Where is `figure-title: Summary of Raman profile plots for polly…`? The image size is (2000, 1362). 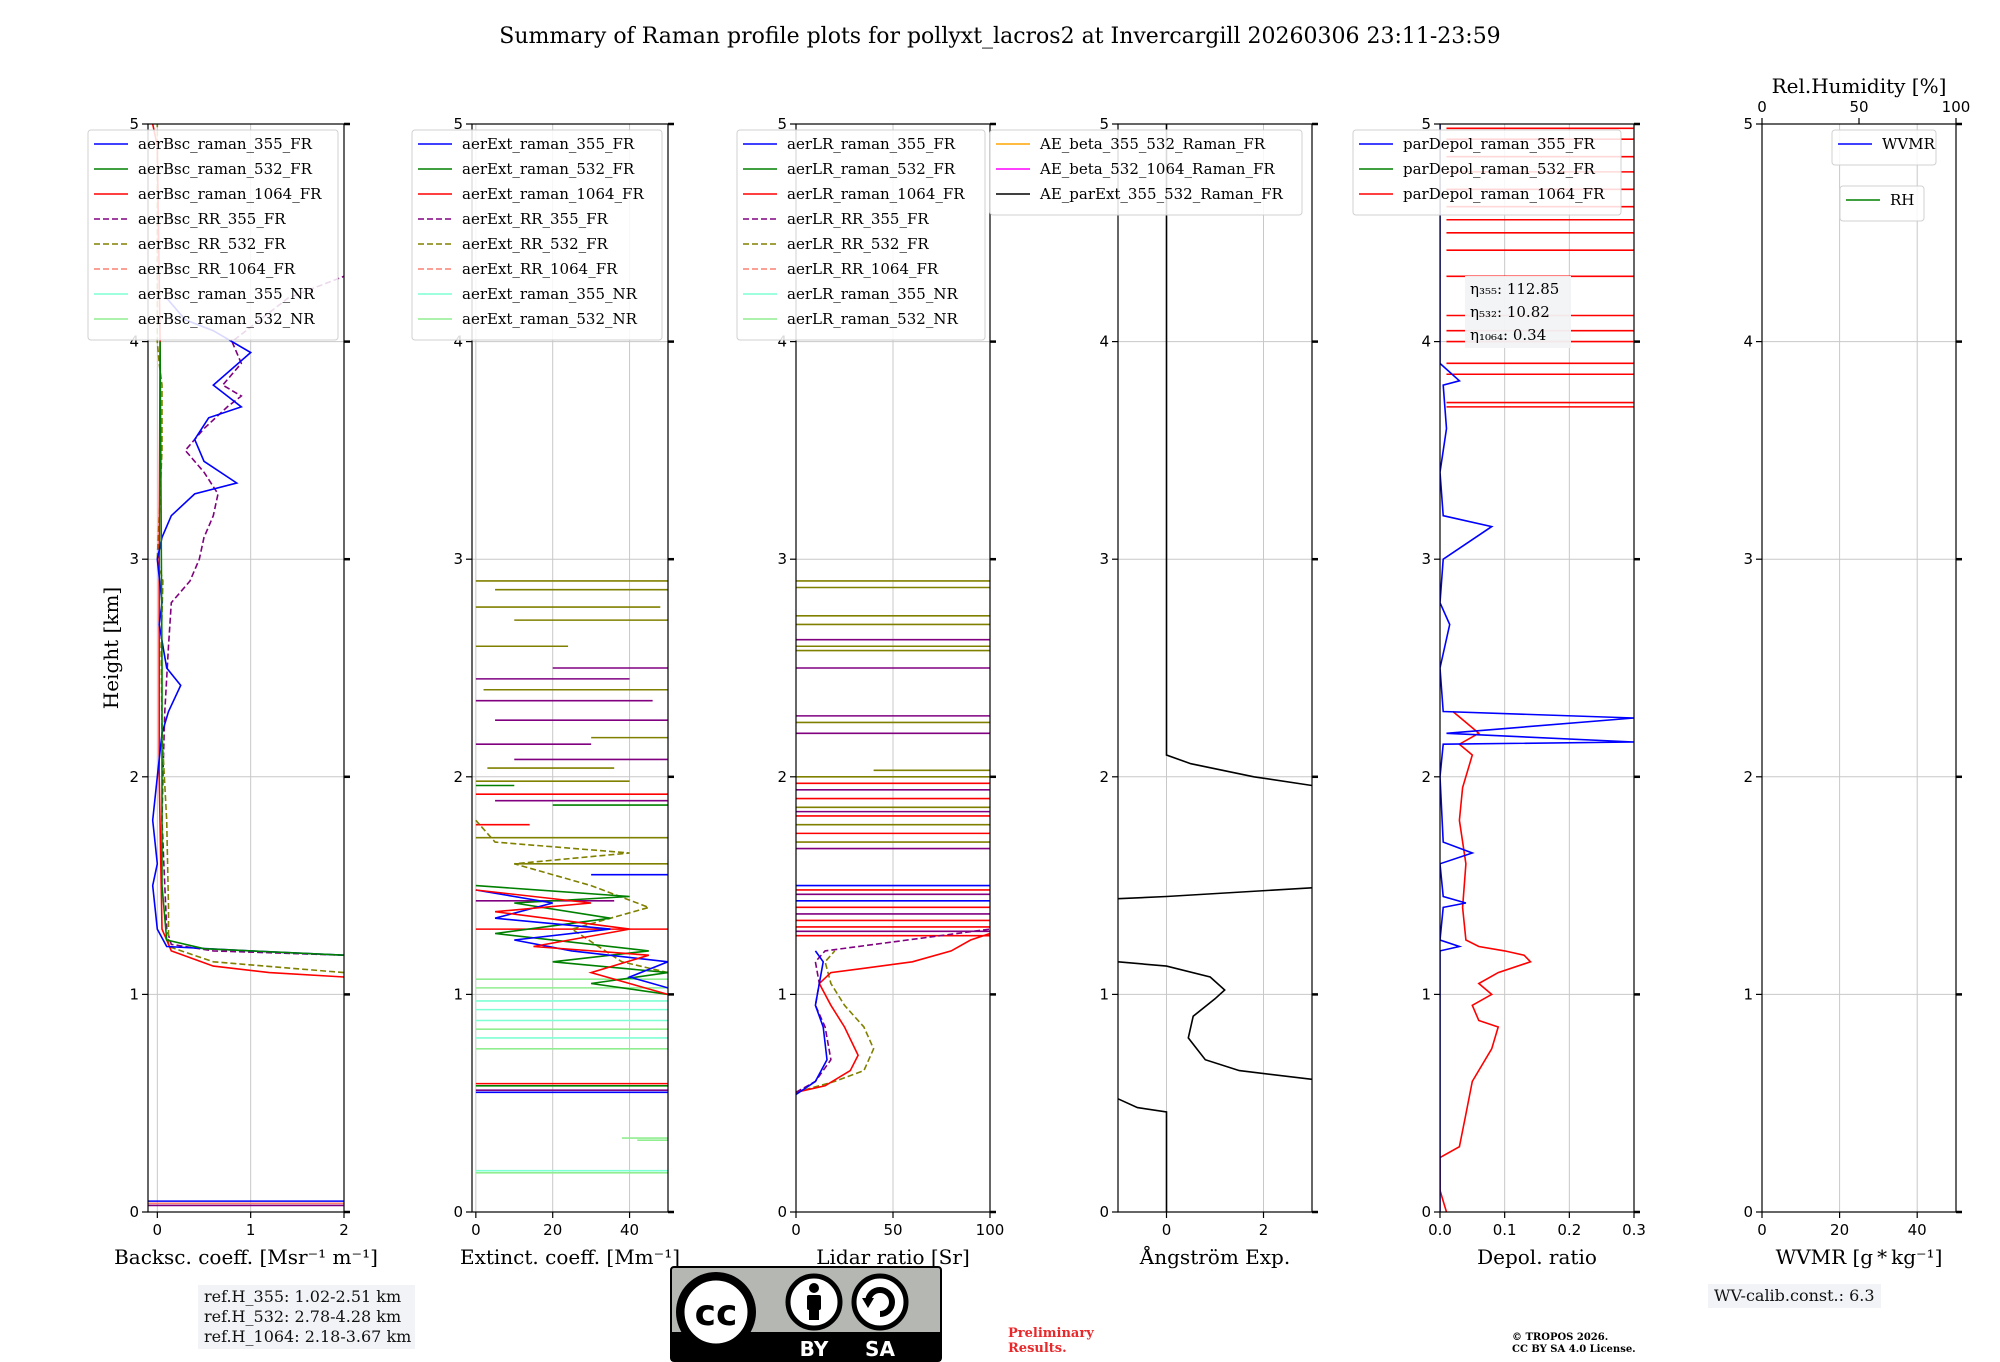 figure-title: Summary of Raman profile plots for polly… is located at coordinates (999, 36).